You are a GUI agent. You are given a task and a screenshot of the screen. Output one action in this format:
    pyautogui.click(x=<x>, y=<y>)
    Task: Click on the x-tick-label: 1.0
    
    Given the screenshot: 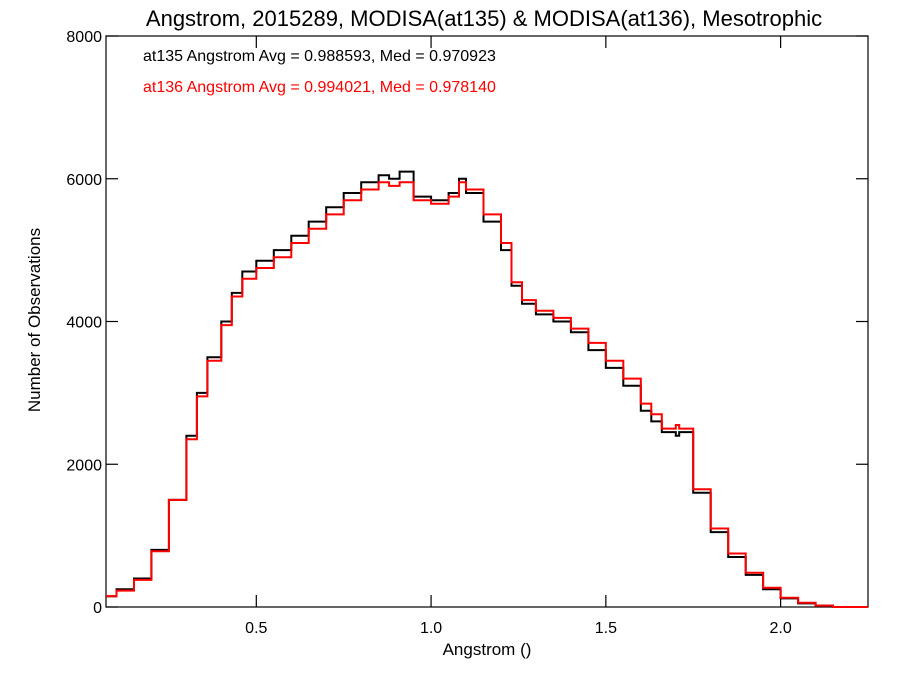 What is the action you would take?
    pyautogui.click(x=431, y=628)
    